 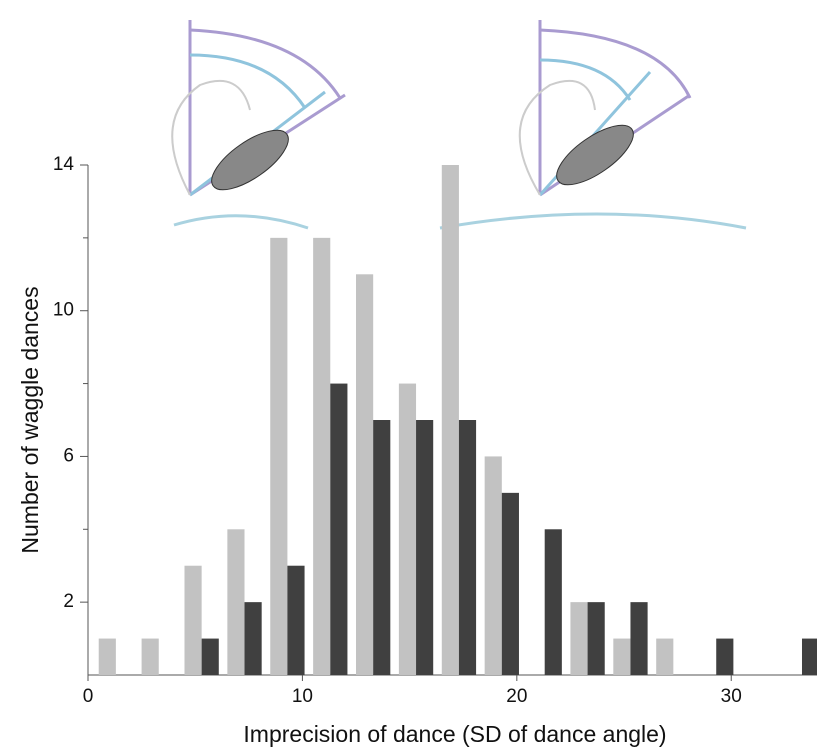 I want to click on y-tick-label: 6, so click(x=68, y=455).